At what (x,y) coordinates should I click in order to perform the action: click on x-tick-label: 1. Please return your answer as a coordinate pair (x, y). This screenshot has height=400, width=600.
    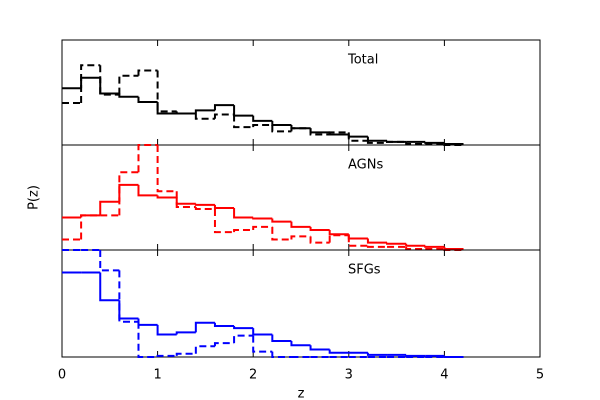
    Looking at the image, I should click on (157, 375).